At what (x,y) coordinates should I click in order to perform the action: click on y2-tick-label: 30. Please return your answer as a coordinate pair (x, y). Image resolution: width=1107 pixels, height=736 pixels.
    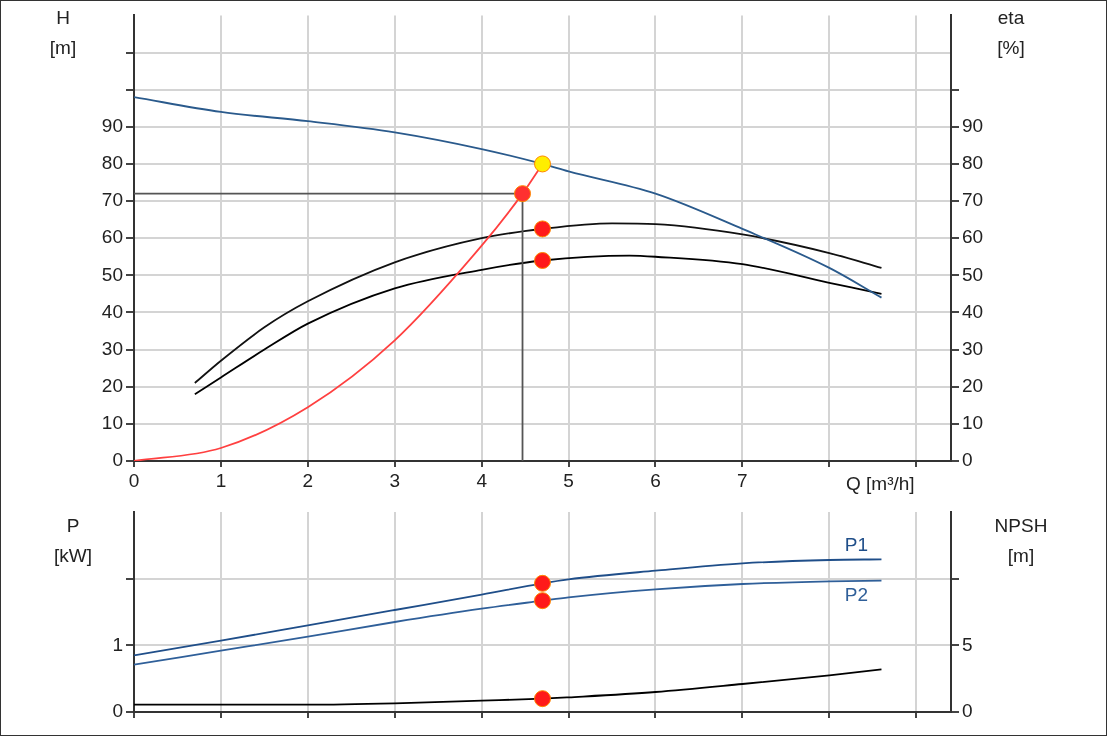
    Looking at the image, I should click on (973, 348).